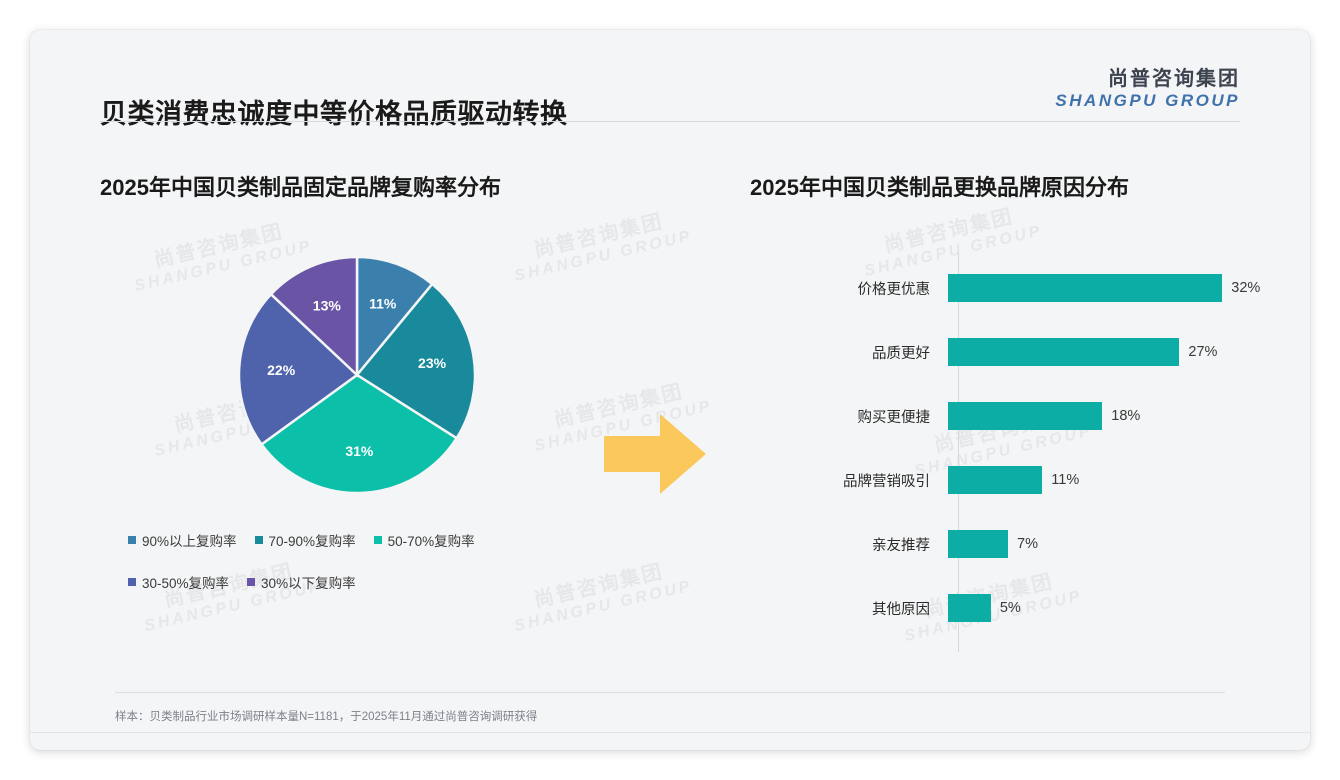 This screenshot has width=1340, height=780. I want to click on pie-slice-label: 13%, so click(327, 305).